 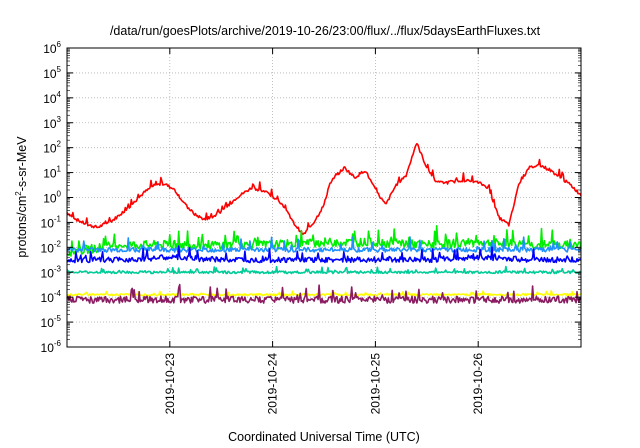 I want to click on y-tick-label: 10⁰, so click(x=52, y=198).